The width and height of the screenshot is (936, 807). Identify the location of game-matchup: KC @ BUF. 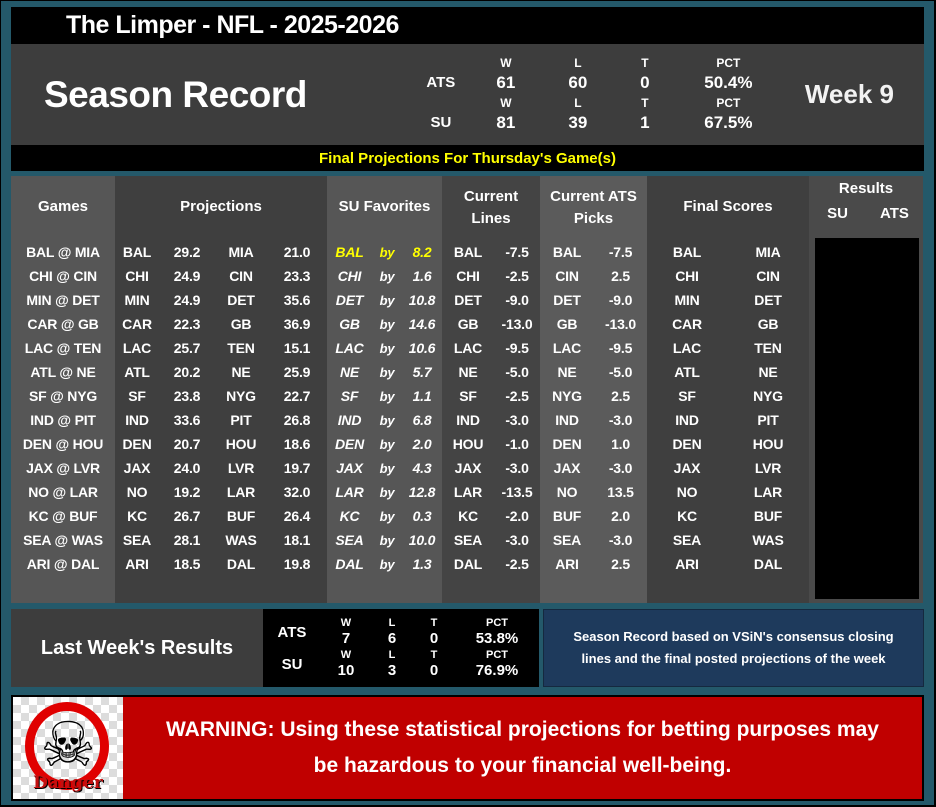
(63, 516).